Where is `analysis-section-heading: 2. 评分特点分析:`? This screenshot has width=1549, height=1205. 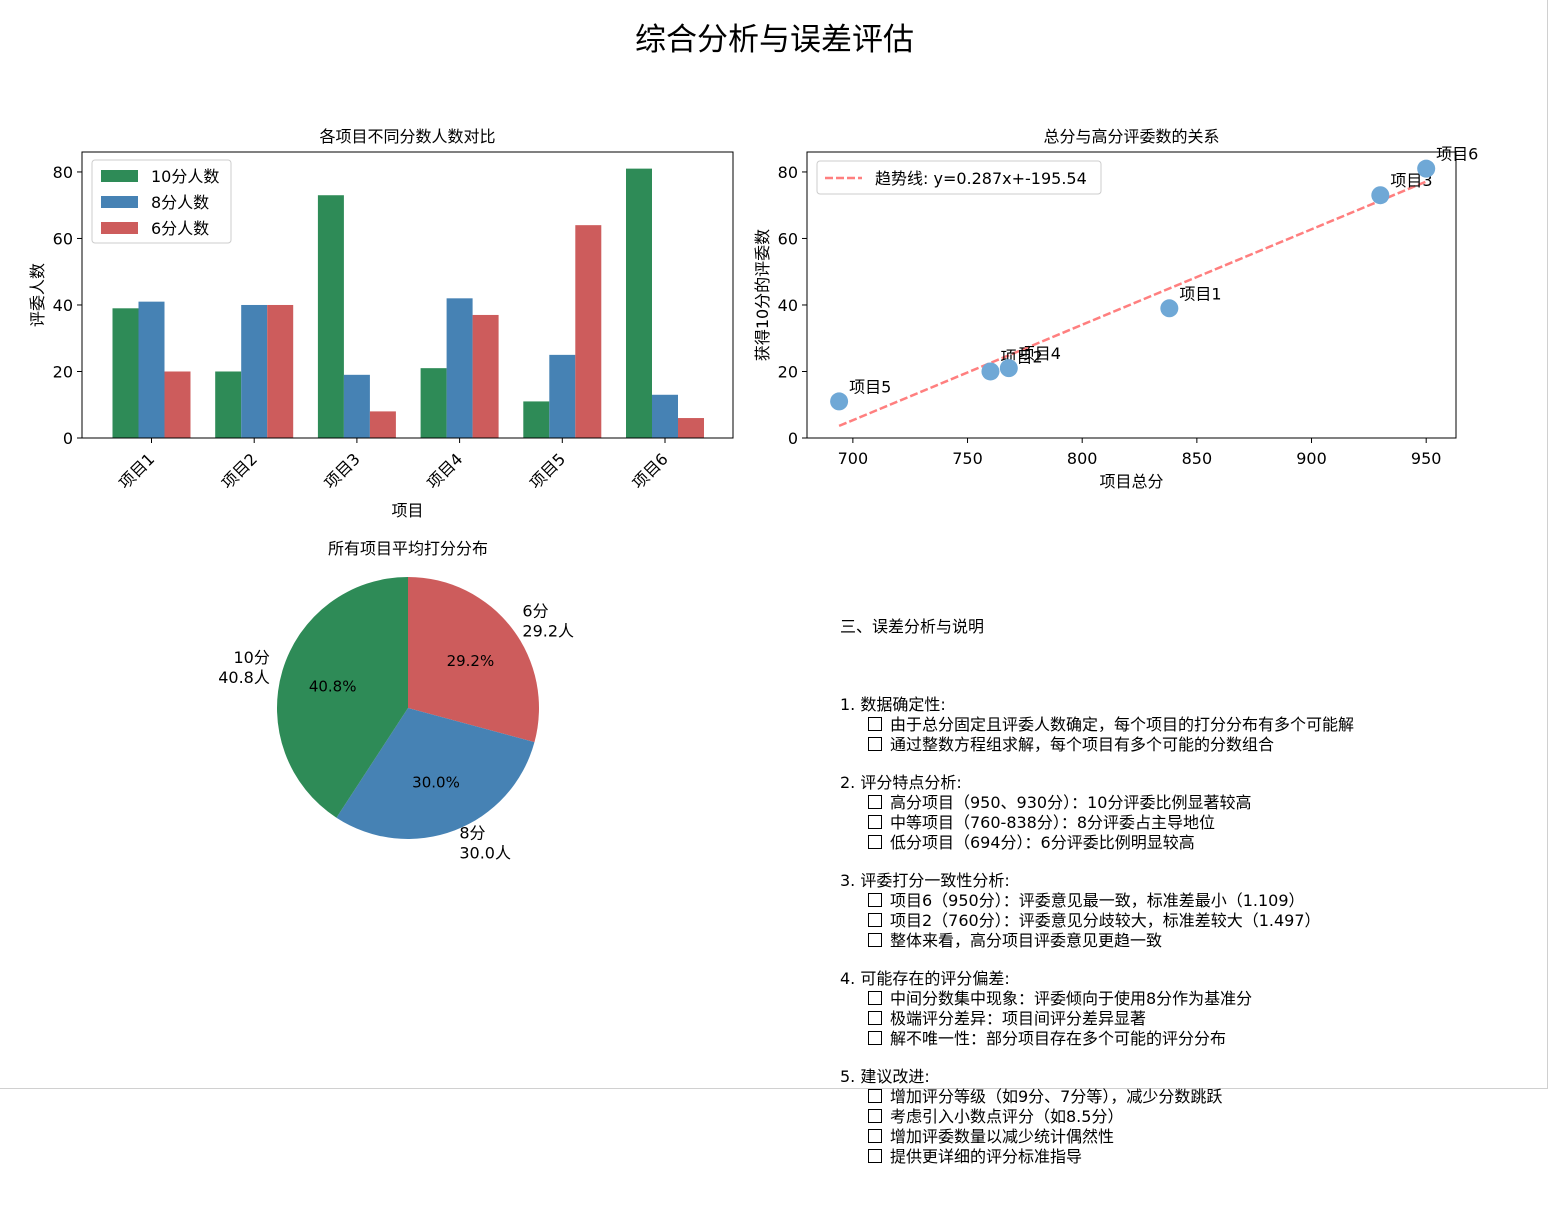 analysis-section-heading: 2. 评分特点分析: is located at coordinates (901, 782).